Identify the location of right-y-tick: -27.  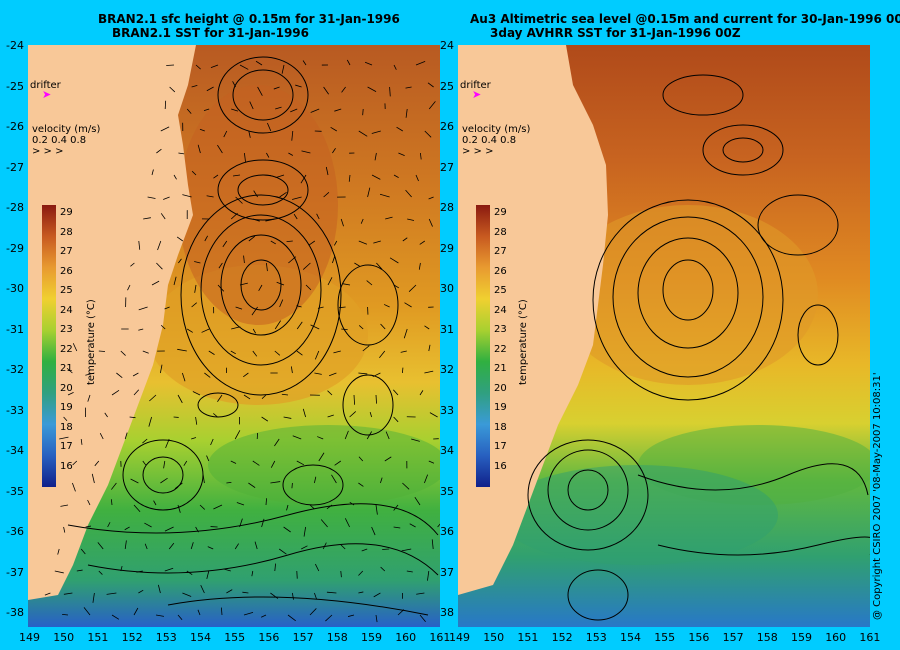
(445, 167).